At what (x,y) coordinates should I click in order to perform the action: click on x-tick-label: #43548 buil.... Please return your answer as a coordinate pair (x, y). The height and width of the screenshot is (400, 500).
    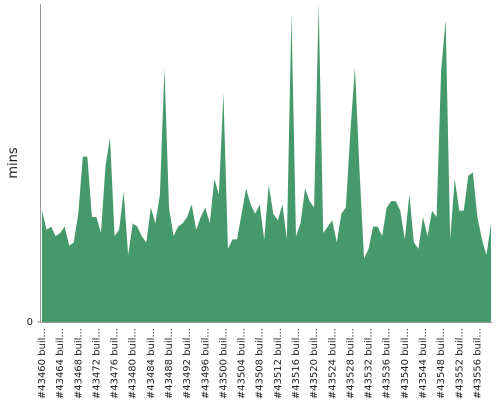
    Looking at the image, I should click on (441, 363).